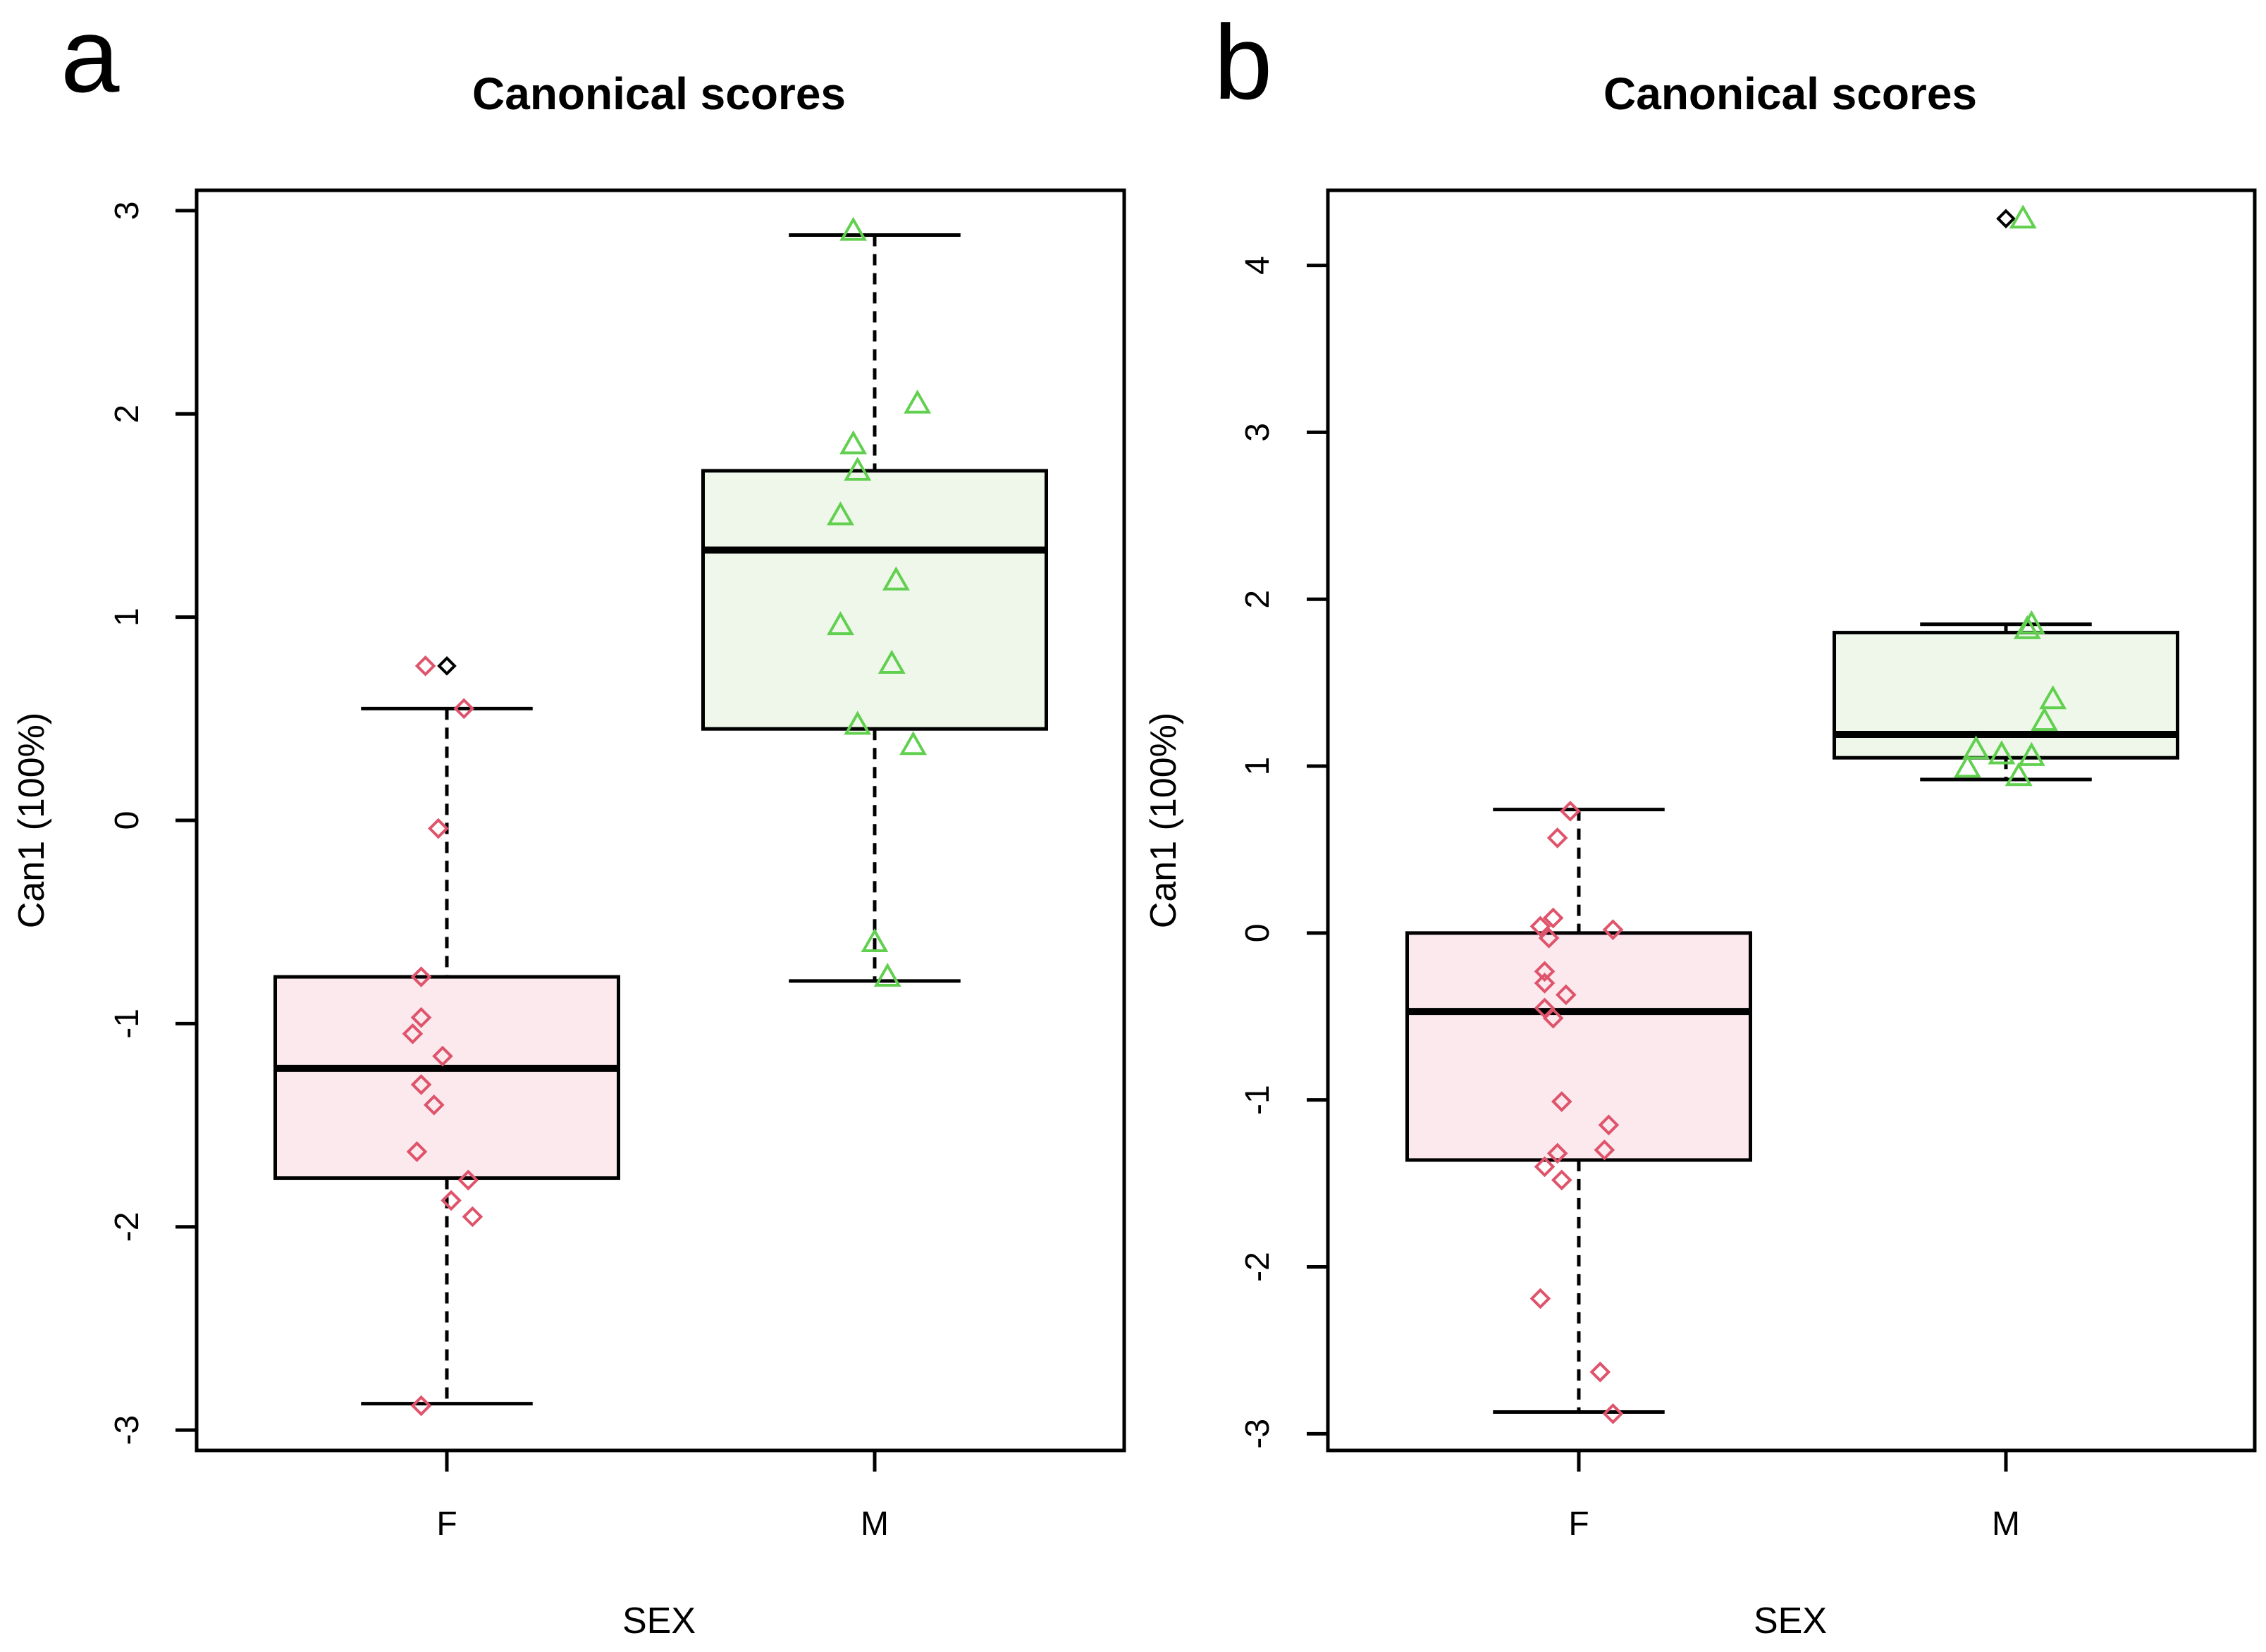  What do you see at coordinates (1257, 265) in the screenshot?
I see `y-tick-label: 4` at bounding box center [1257, 265].